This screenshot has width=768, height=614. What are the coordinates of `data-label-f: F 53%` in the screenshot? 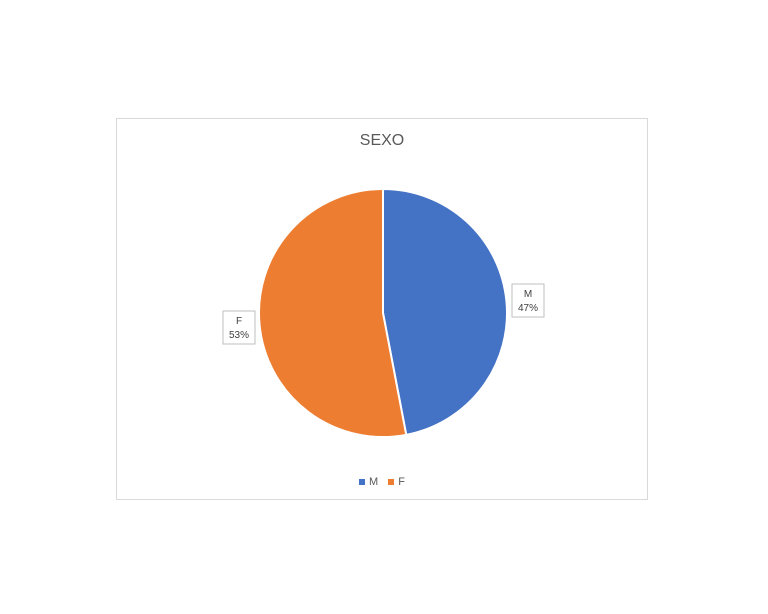 It's located at (239, 327).